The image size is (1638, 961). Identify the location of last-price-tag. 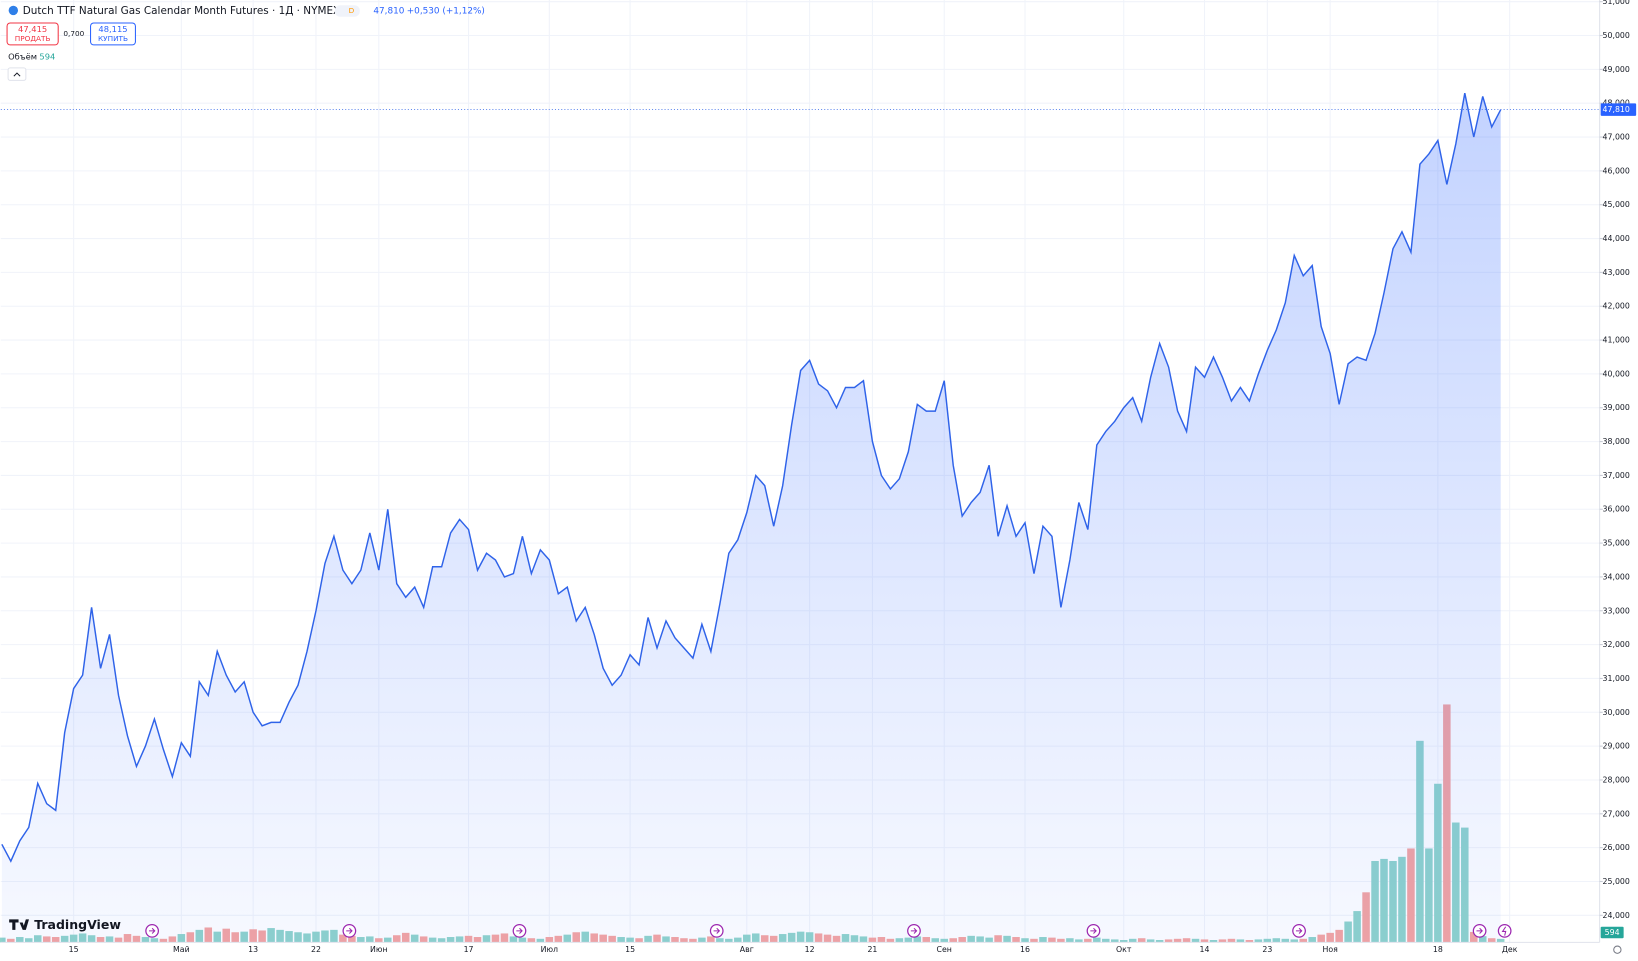
(1618, 109).